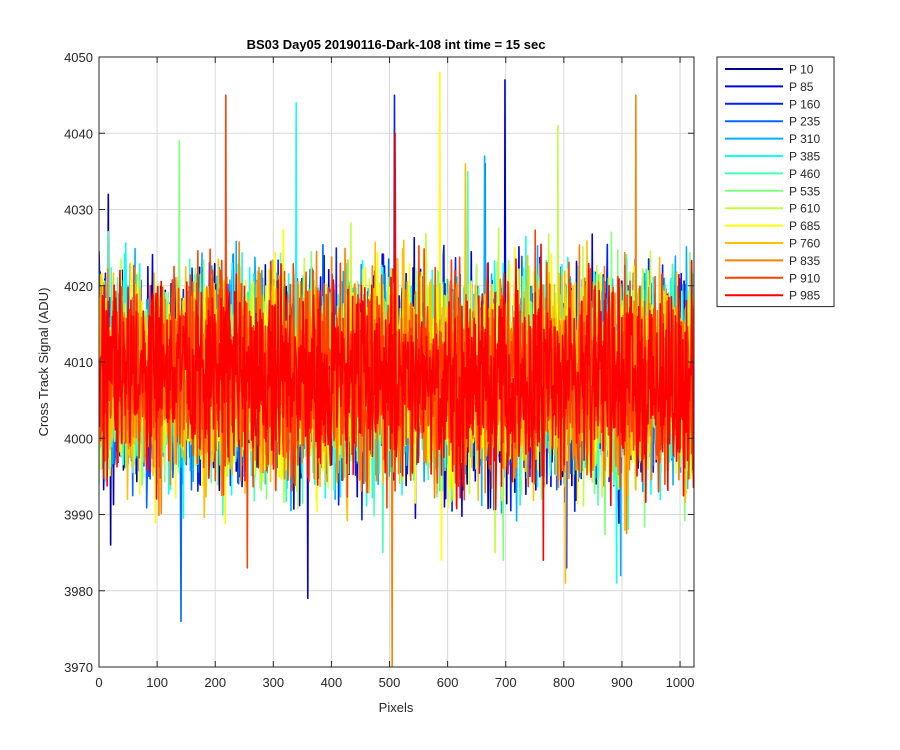 The image size is (900, 750). I want to click on y-tick-label: 3970, so click(78, 667).